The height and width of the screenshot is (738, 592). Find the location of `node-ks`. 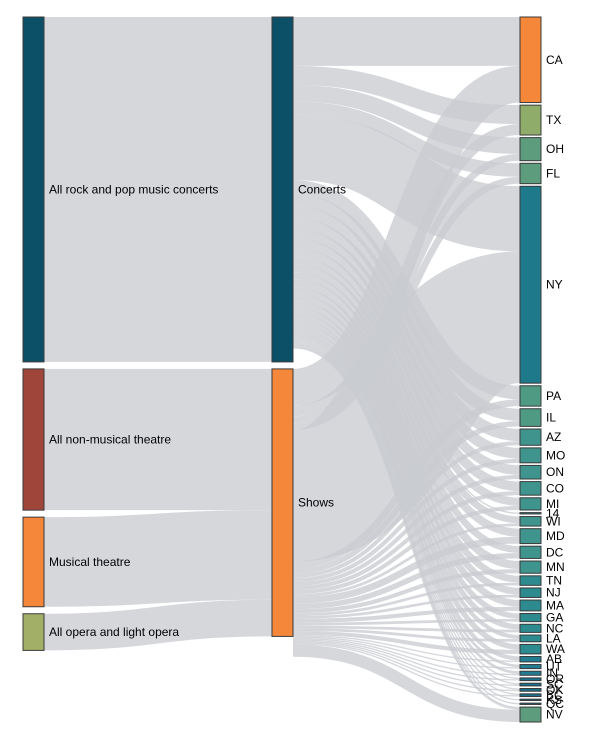

node-ks is located at coordinates (530, 700).